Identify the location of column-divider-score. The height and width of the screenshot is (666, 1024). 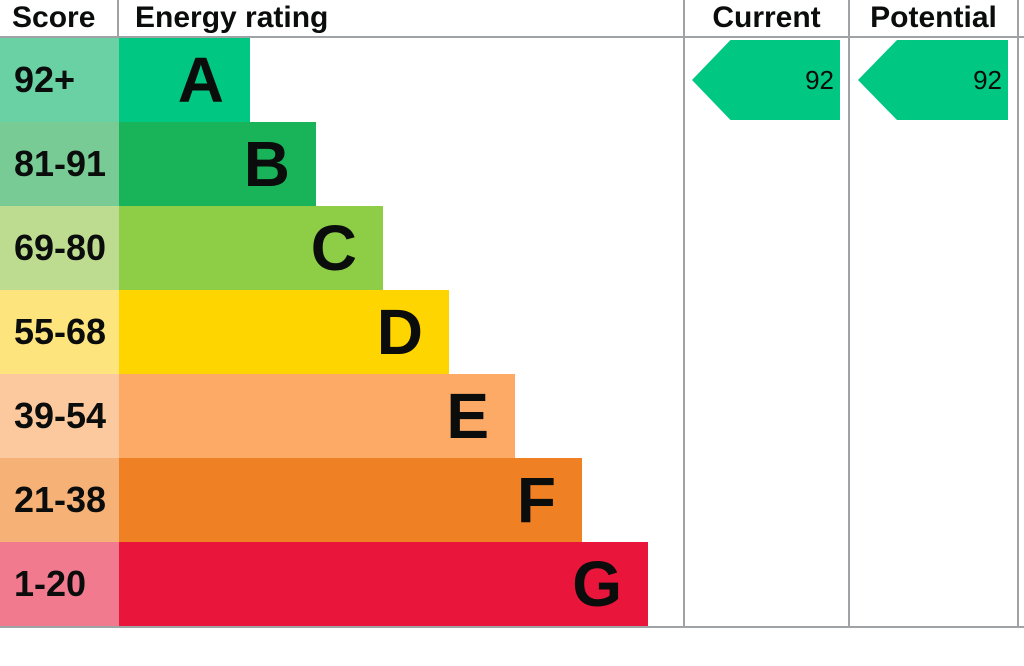
(118, 19).